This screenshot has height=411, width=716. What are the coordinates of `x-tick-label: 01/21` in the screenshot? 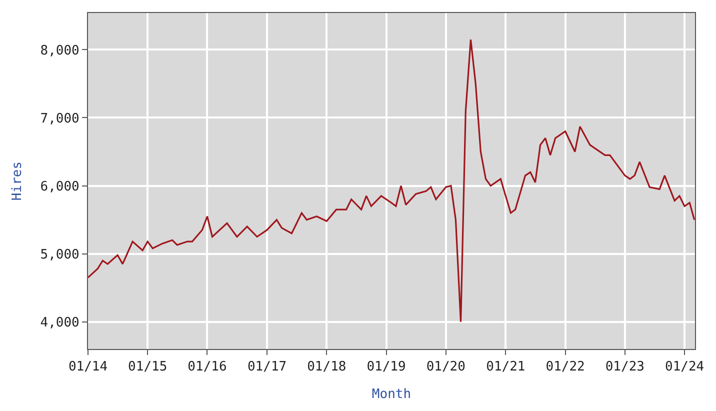 It's located at (506, 367).